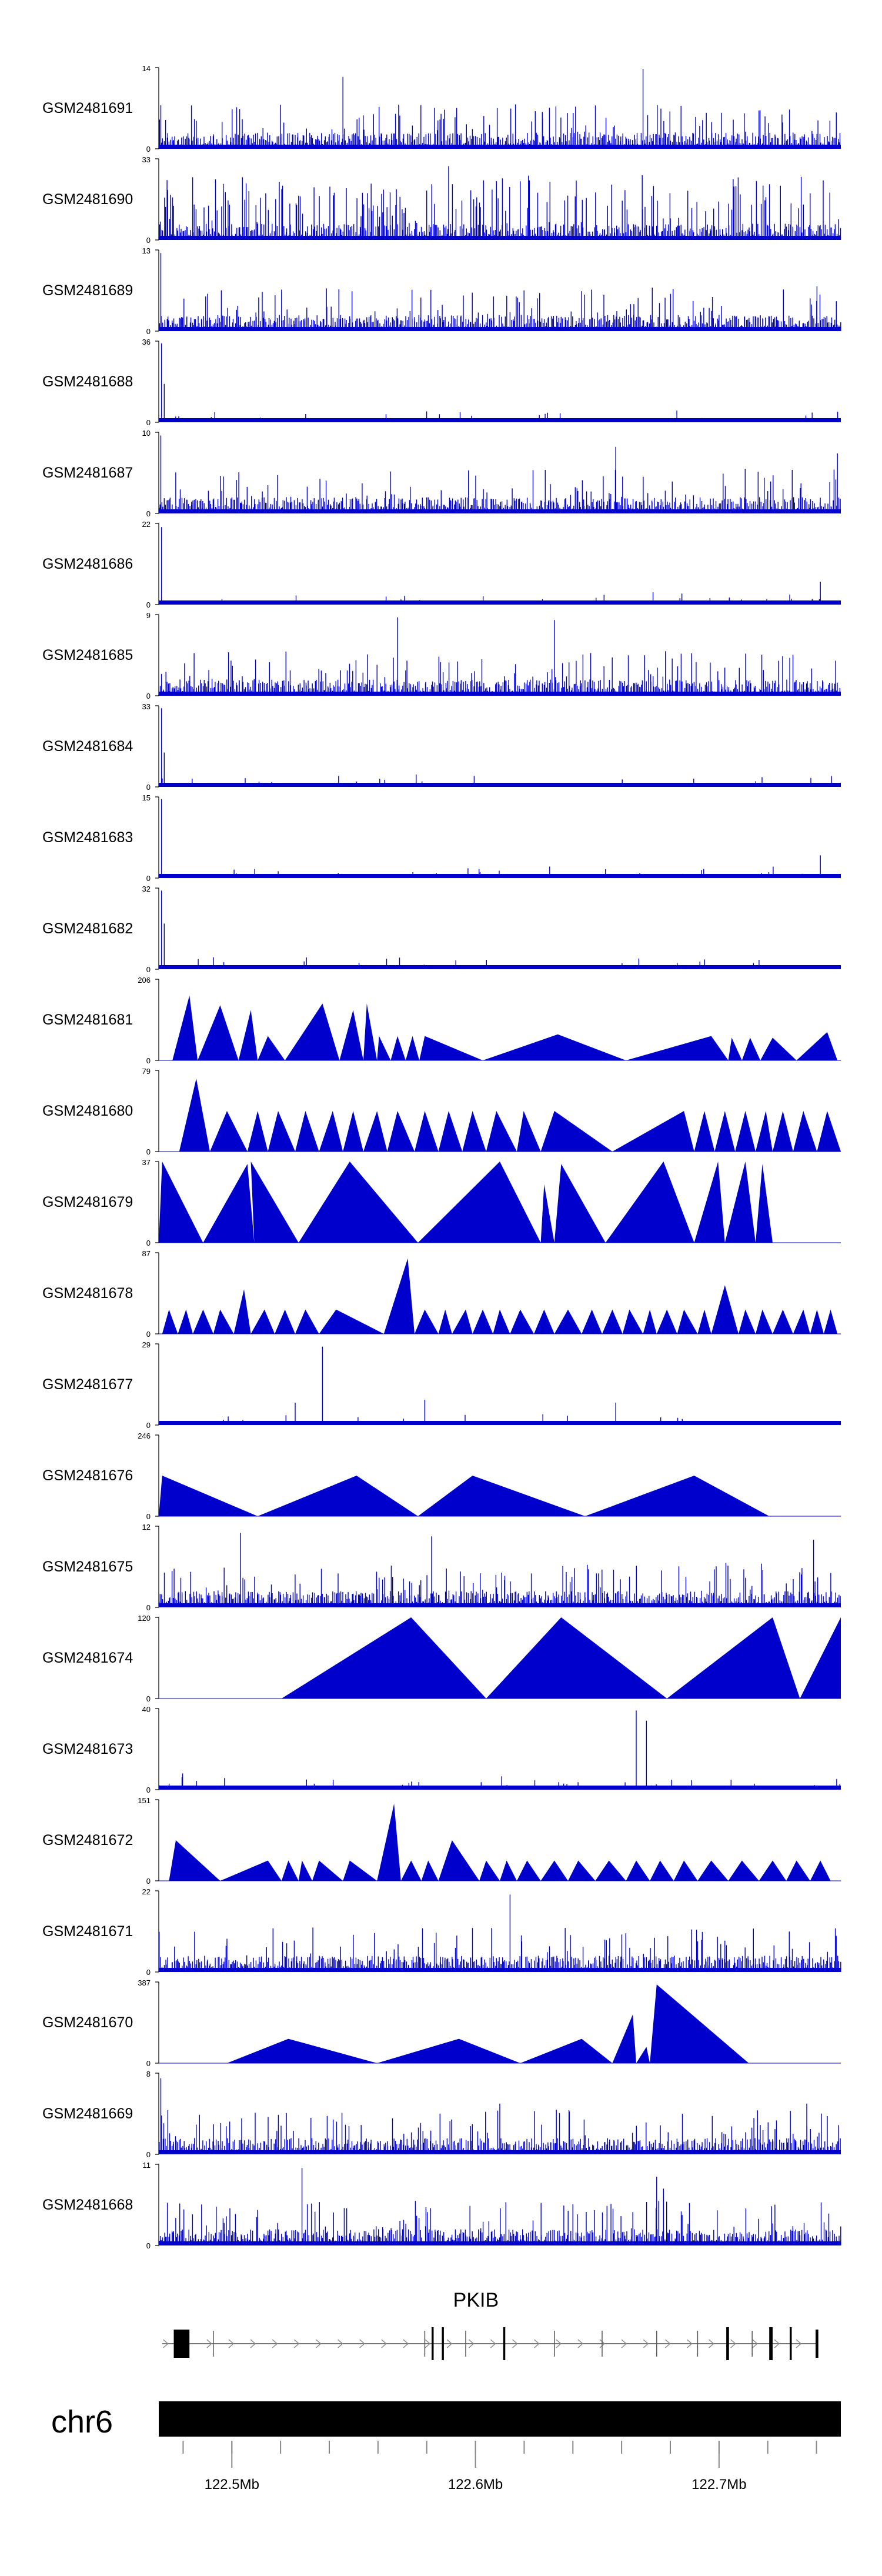 Image resolution: width=882 pixels, height=2576 pixels. I want to click on track: GSM2481683 15 0, so click(441, 838).